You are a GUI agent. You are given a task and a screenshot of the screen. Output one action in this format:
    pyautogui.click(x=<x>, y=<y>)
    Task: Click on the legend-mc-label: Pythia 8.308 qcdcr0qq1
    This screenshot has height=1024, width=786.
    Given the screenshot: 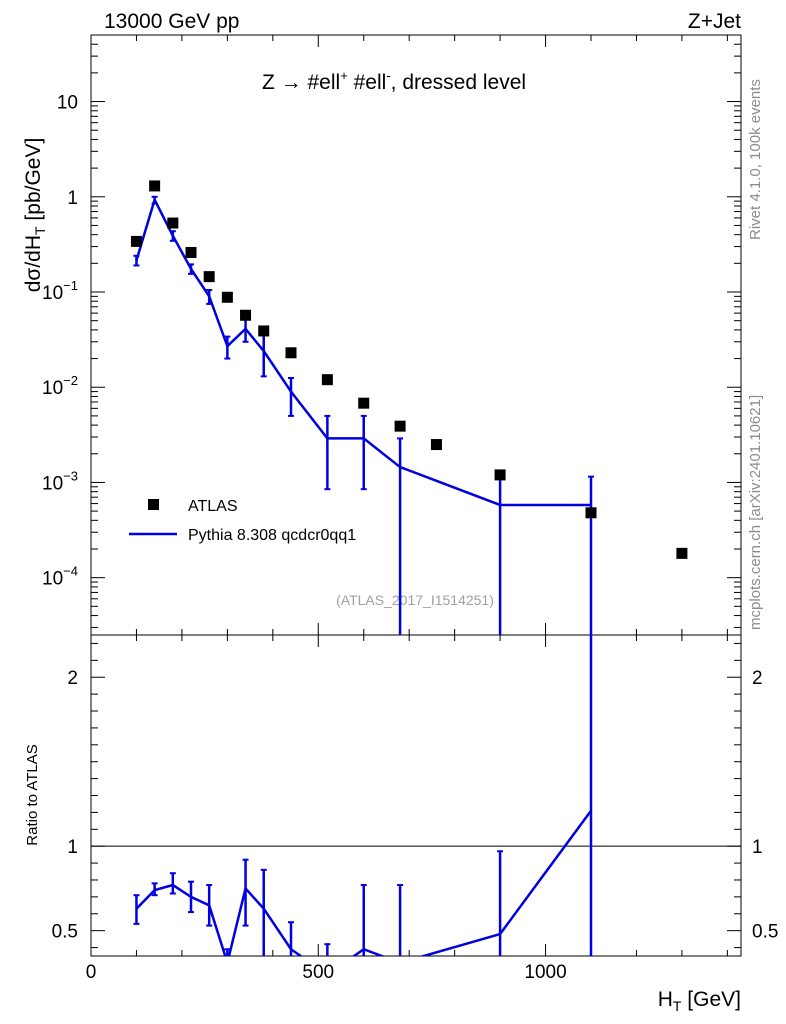 What is the action you would take?
    pyautogui.click(x=272, y=535)
    